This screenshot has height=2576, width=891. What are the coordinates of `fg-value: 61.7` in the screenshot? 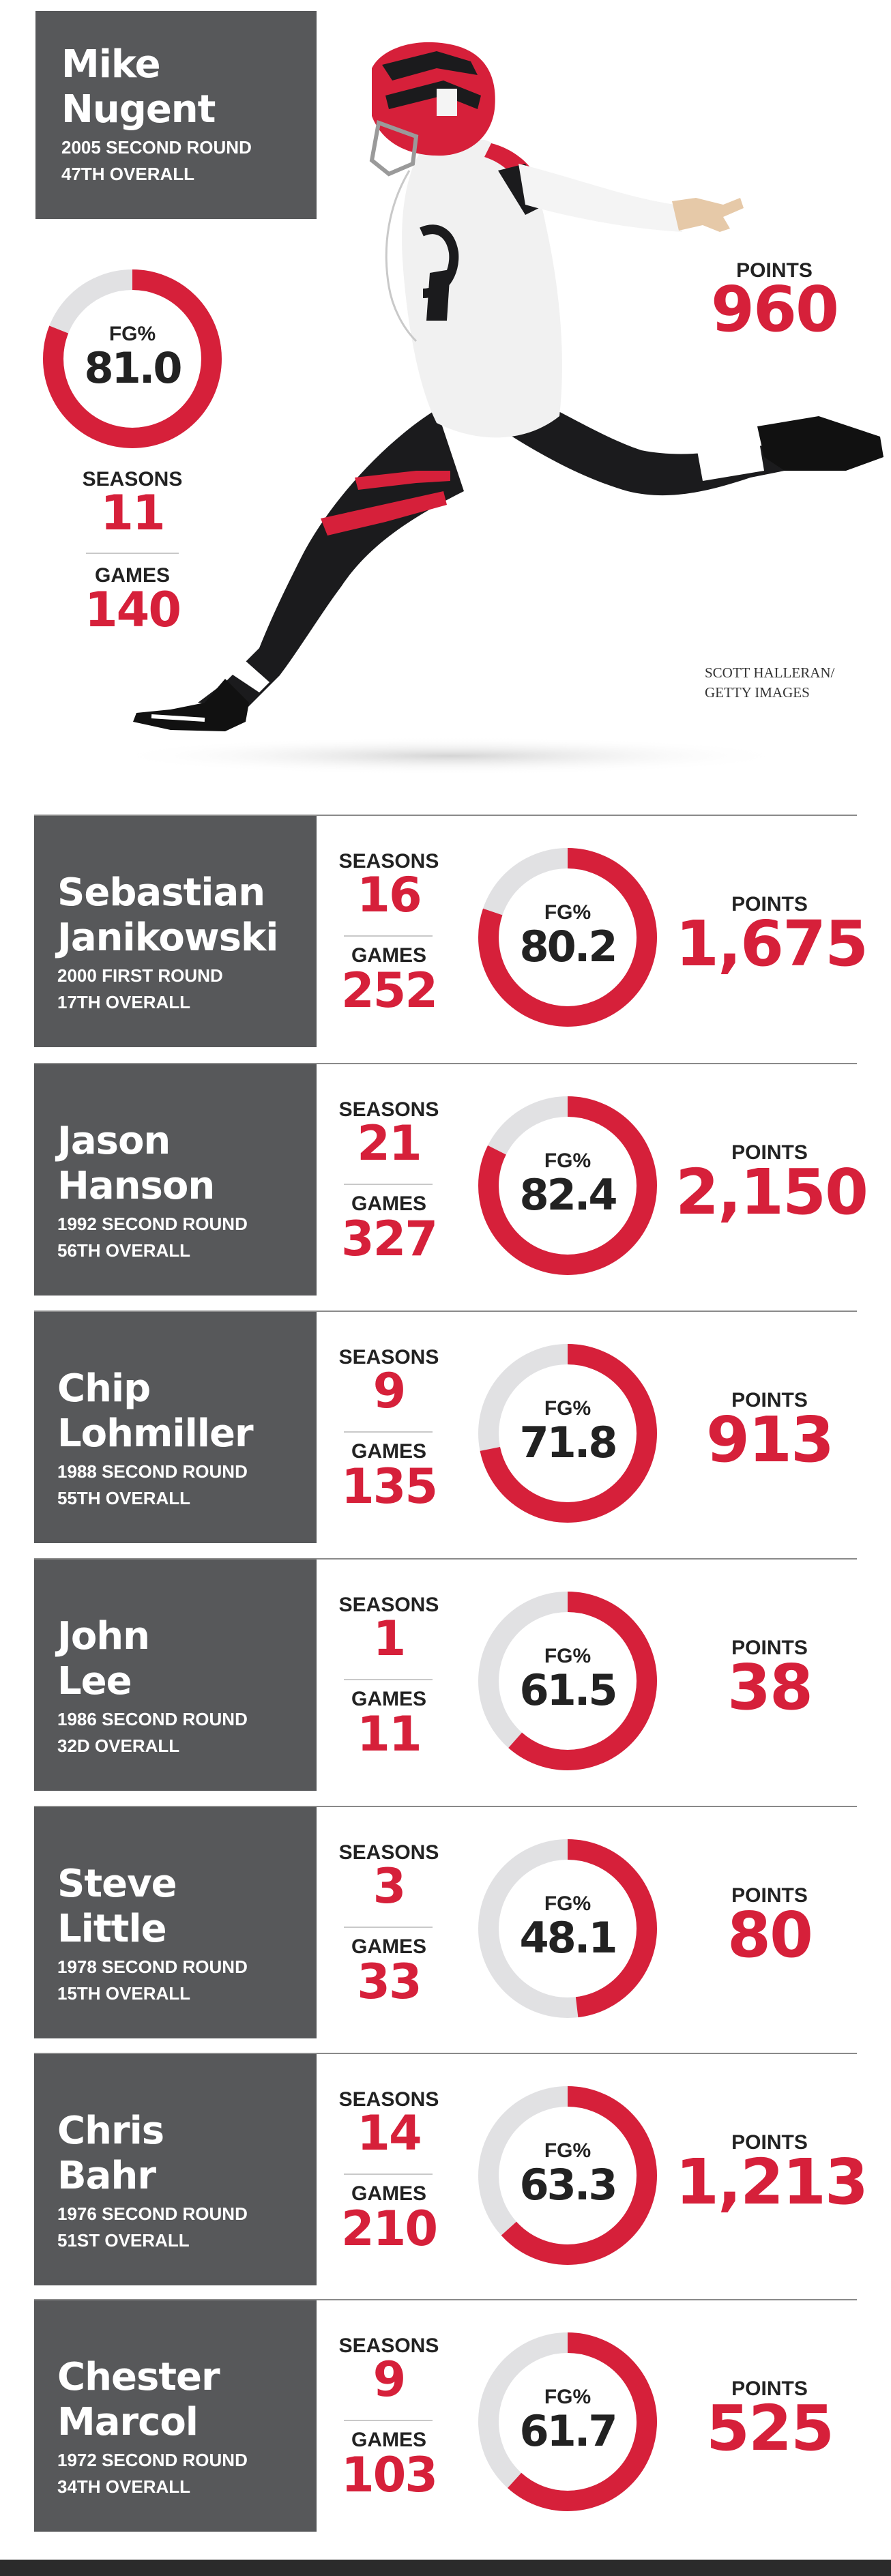 It's located at (568, 2431).